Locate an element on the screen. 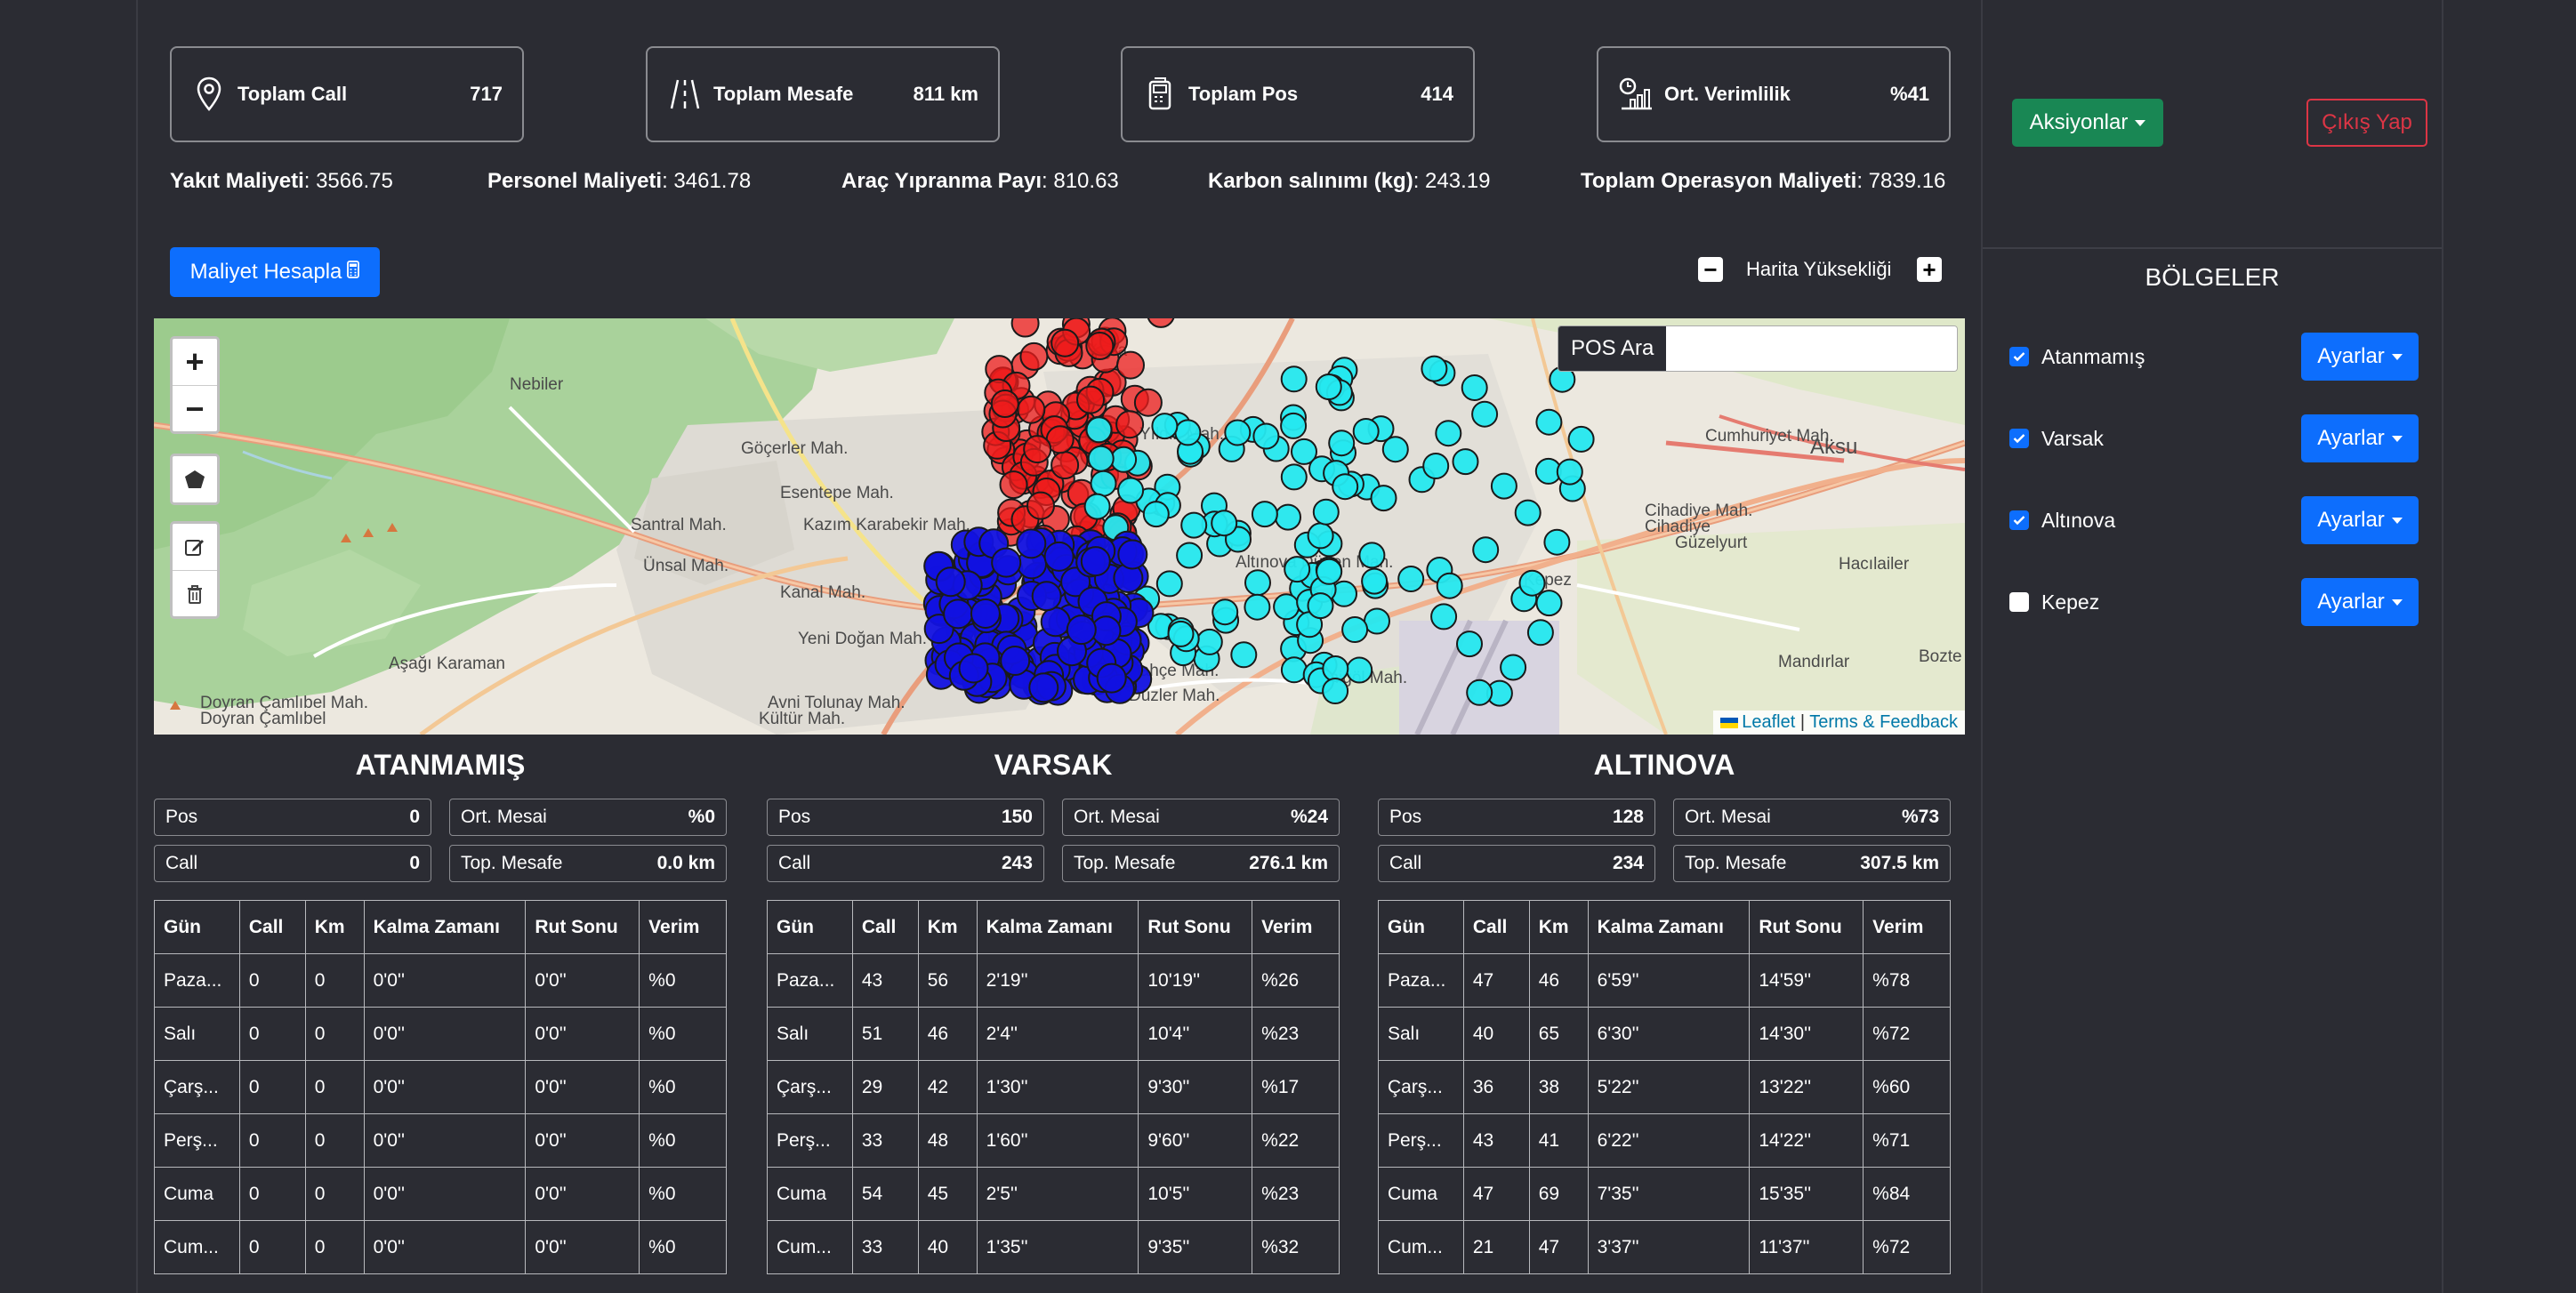 The width and height of the screenshot is (2576, 1293). zoom-in-button: + is located at coordinates (195, 361).